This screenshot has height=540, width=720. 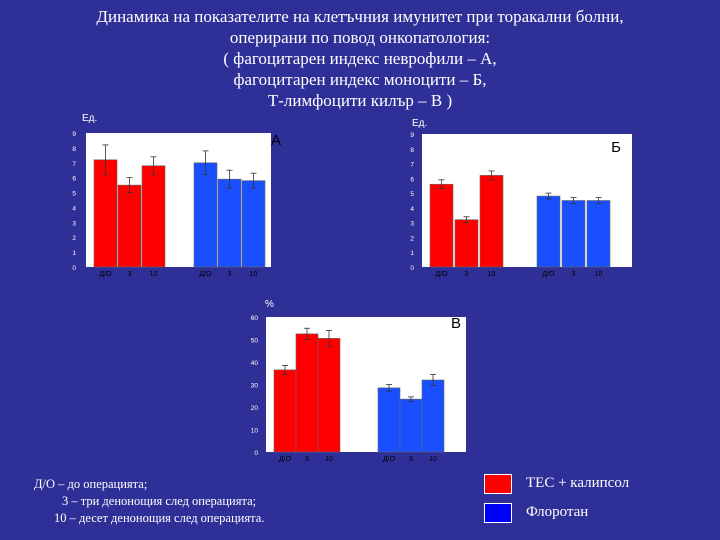 I want to click on y-tick-label: 20, so click(x=255, y=408).